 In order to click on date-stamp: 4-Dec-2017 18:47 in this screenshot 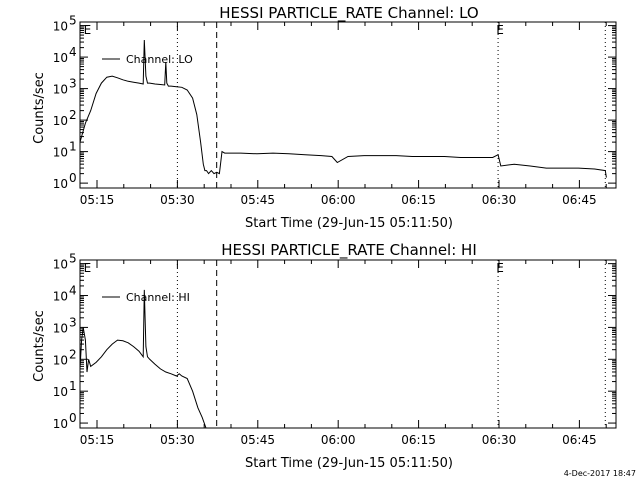, I will do `click(600, 473)`.